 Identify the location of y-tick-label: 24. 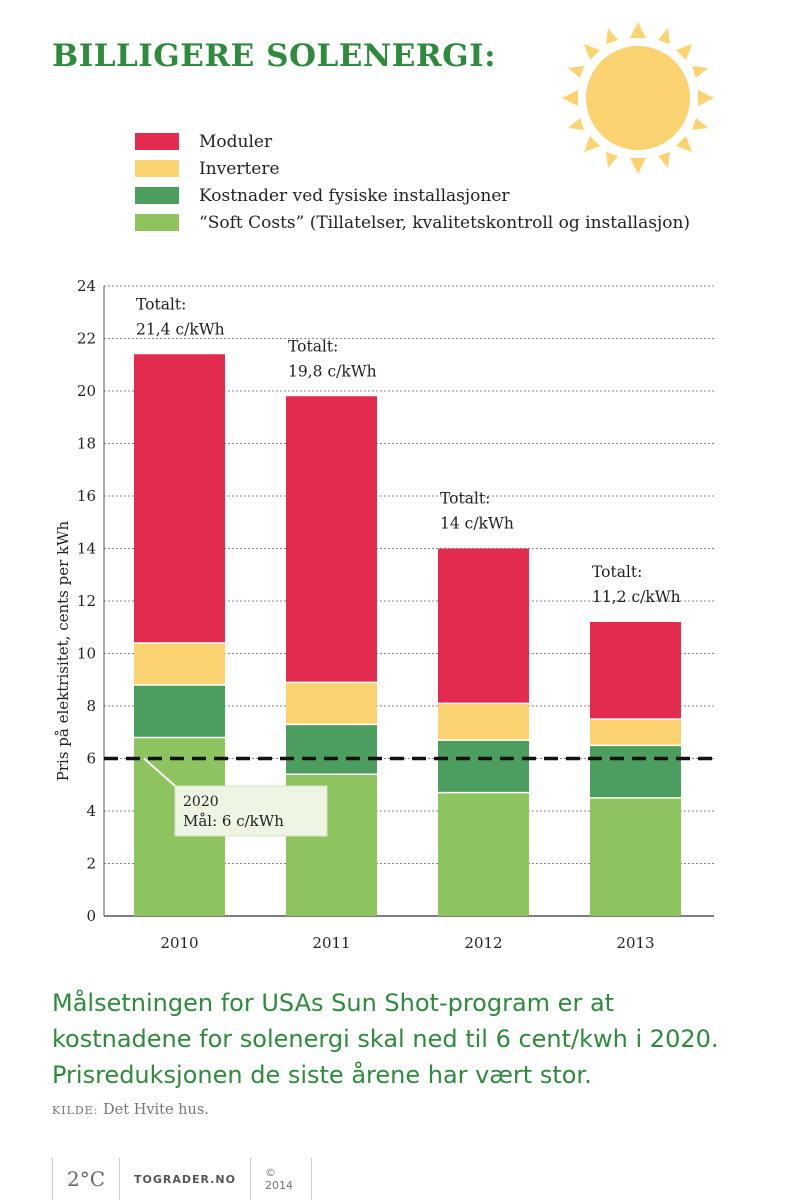
(86, 286).